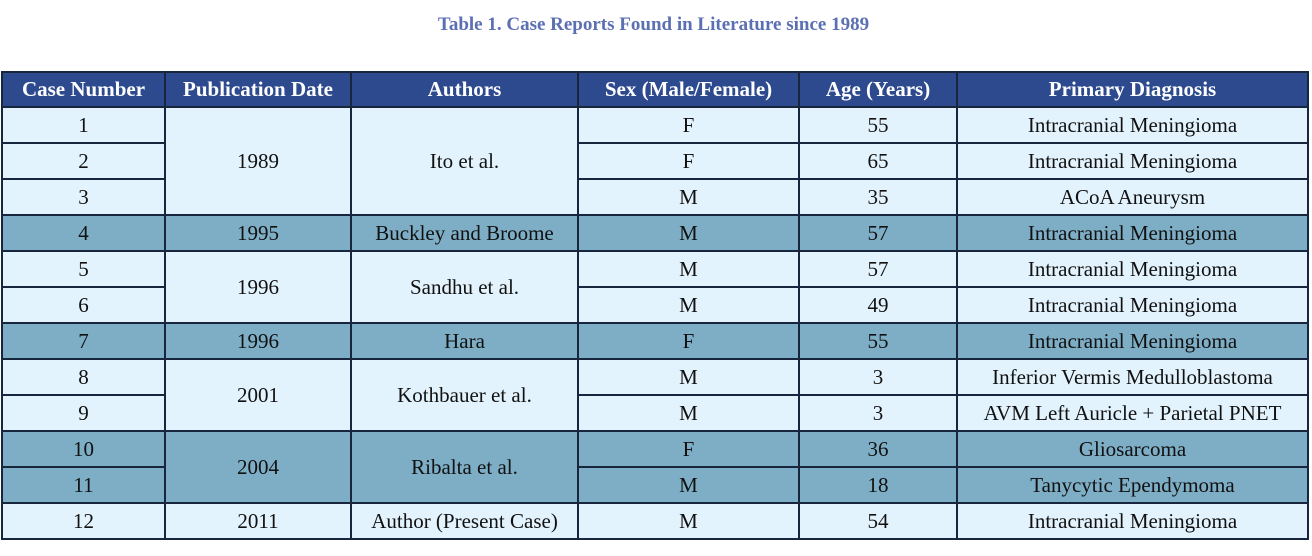 This screenshot has width=1312, height=556. Describe the element at coordinates (688, 89) in the screenshot. I see `header-sex: Sex (Male/Female)` at that location.